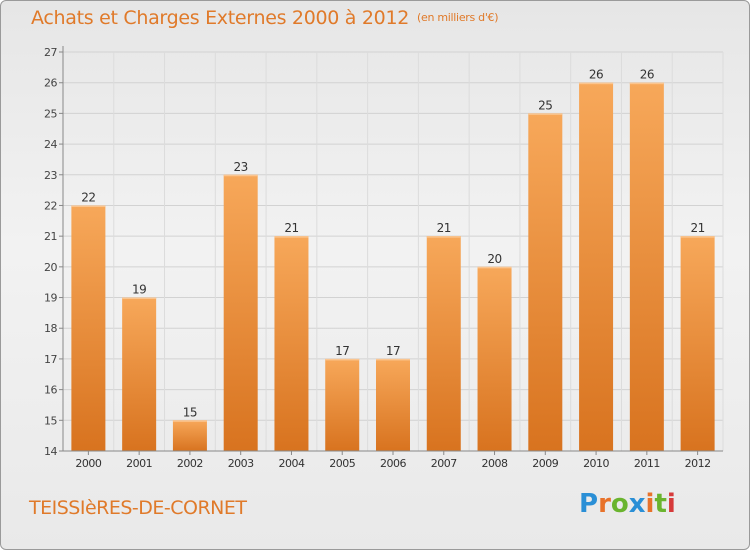 This screenshot has width=750, height=550. Describe the element at coordinates (637, 504) in the screenshot. I see `logo-letter: x` at that location.